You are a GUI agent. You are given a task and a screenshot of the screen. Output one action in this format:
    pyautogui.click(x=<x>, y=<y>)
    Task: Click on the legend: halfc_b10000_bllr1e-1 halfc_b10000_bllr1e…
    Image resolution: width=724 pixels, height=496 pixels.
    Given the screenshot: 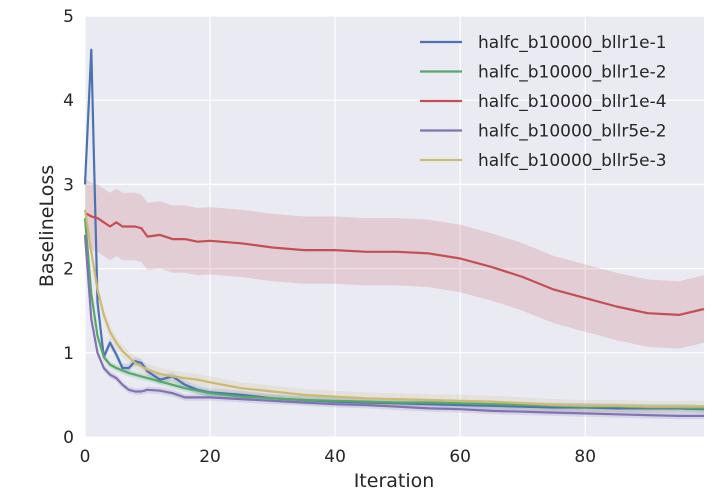 What is the action you would take?
    pyautogui.click(x=543, y=102)
    